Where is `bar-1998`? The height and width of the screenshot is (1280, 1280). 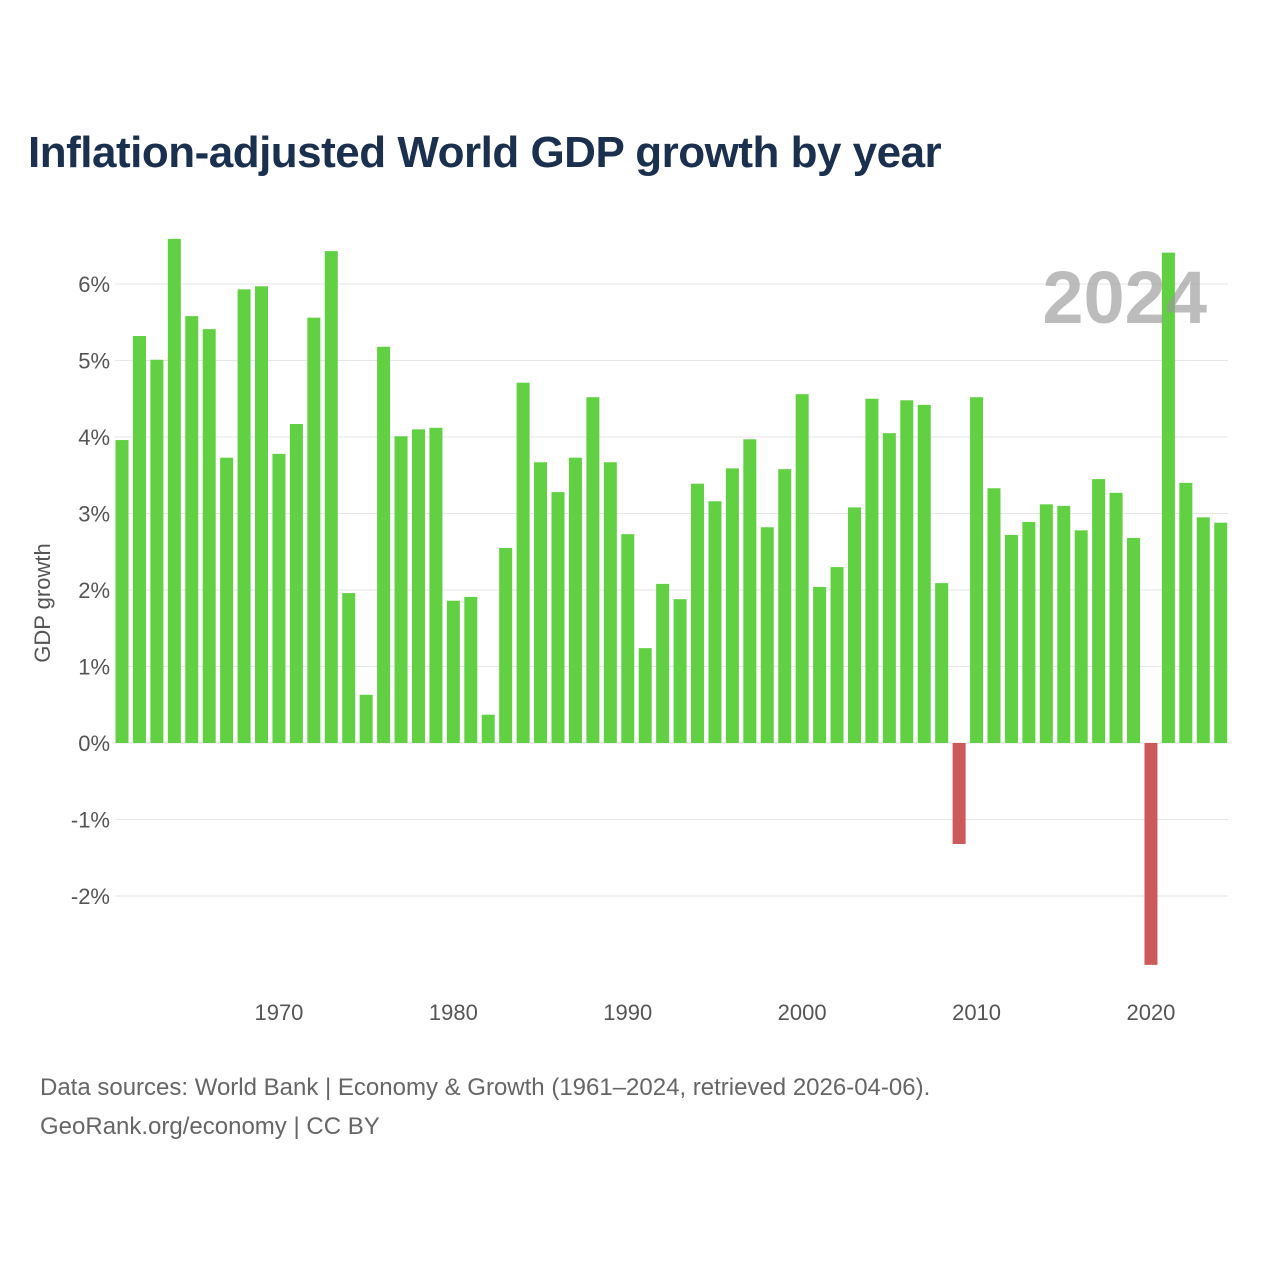
bar-1998 is located at coordinates (767, 635).